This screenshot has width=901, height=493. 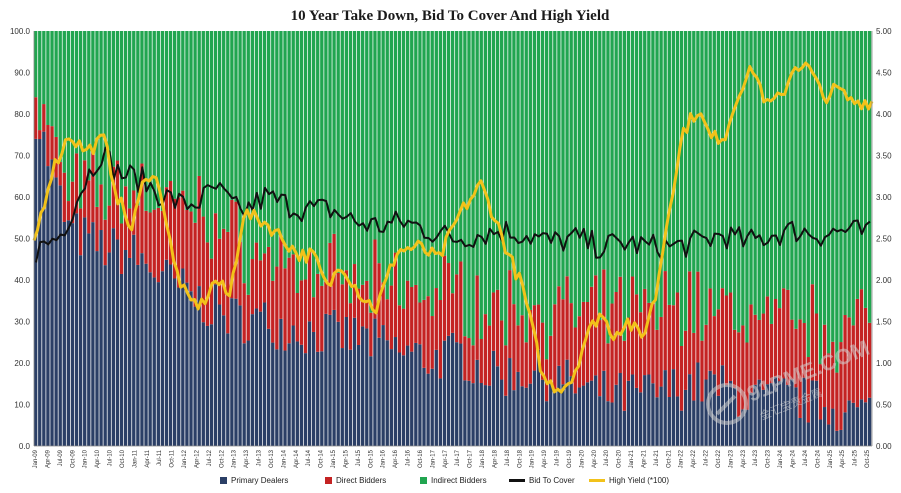 What do you see at coordinates (235, 458) in the screenshot?
I see `x-axis-tick-label: Jan-13` at bounding box center [235, 458].